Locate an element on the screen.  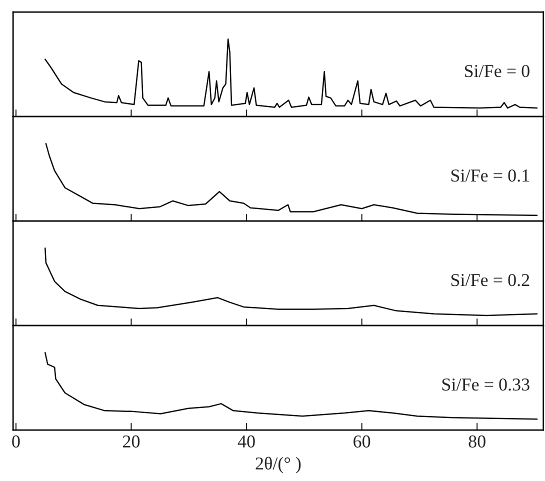
x-axis-title: 2θ/(° ) is located at coordinates (278, 465).